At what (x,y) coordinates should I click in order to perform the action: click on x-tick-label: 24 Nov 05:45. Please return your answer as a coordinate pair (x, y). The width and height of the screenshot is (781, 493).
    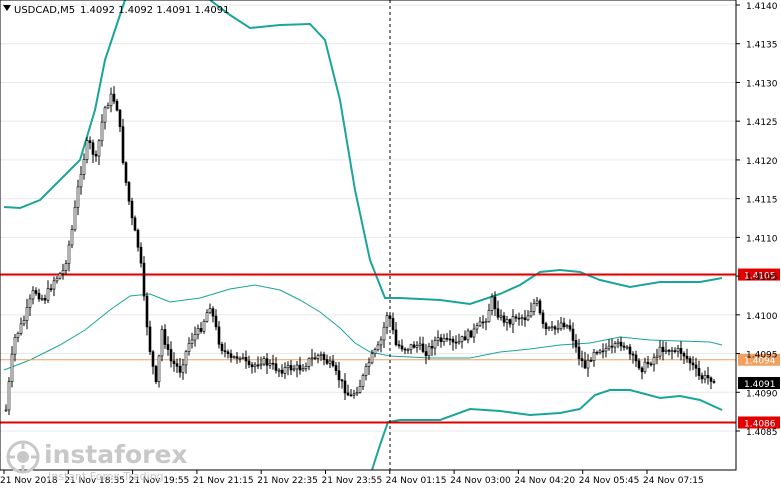
    Looking at the image, I should click on (609, 481).